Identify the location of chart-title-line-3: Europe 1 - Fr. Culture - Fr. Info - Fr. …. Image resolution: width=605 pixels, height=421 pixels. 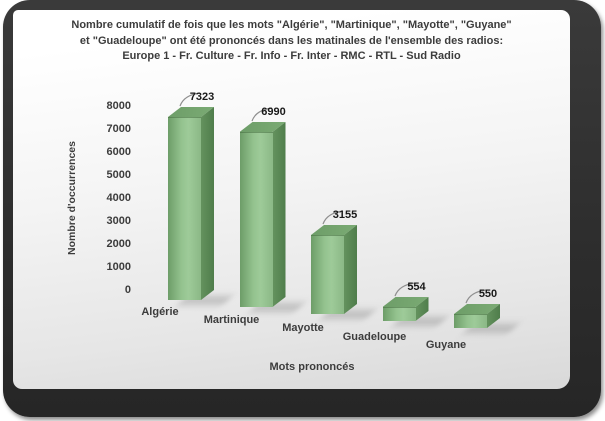
(291, 56).